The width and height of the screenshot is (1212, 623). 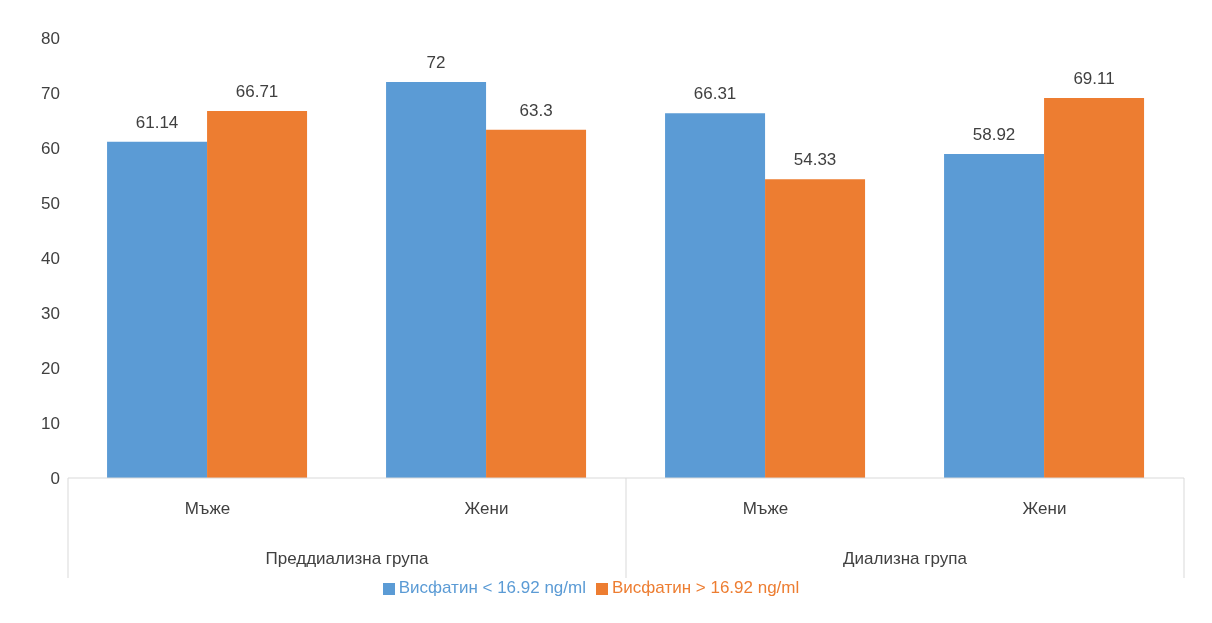 I want to click on y-tick-label: 20, so click(x=50, y=369).